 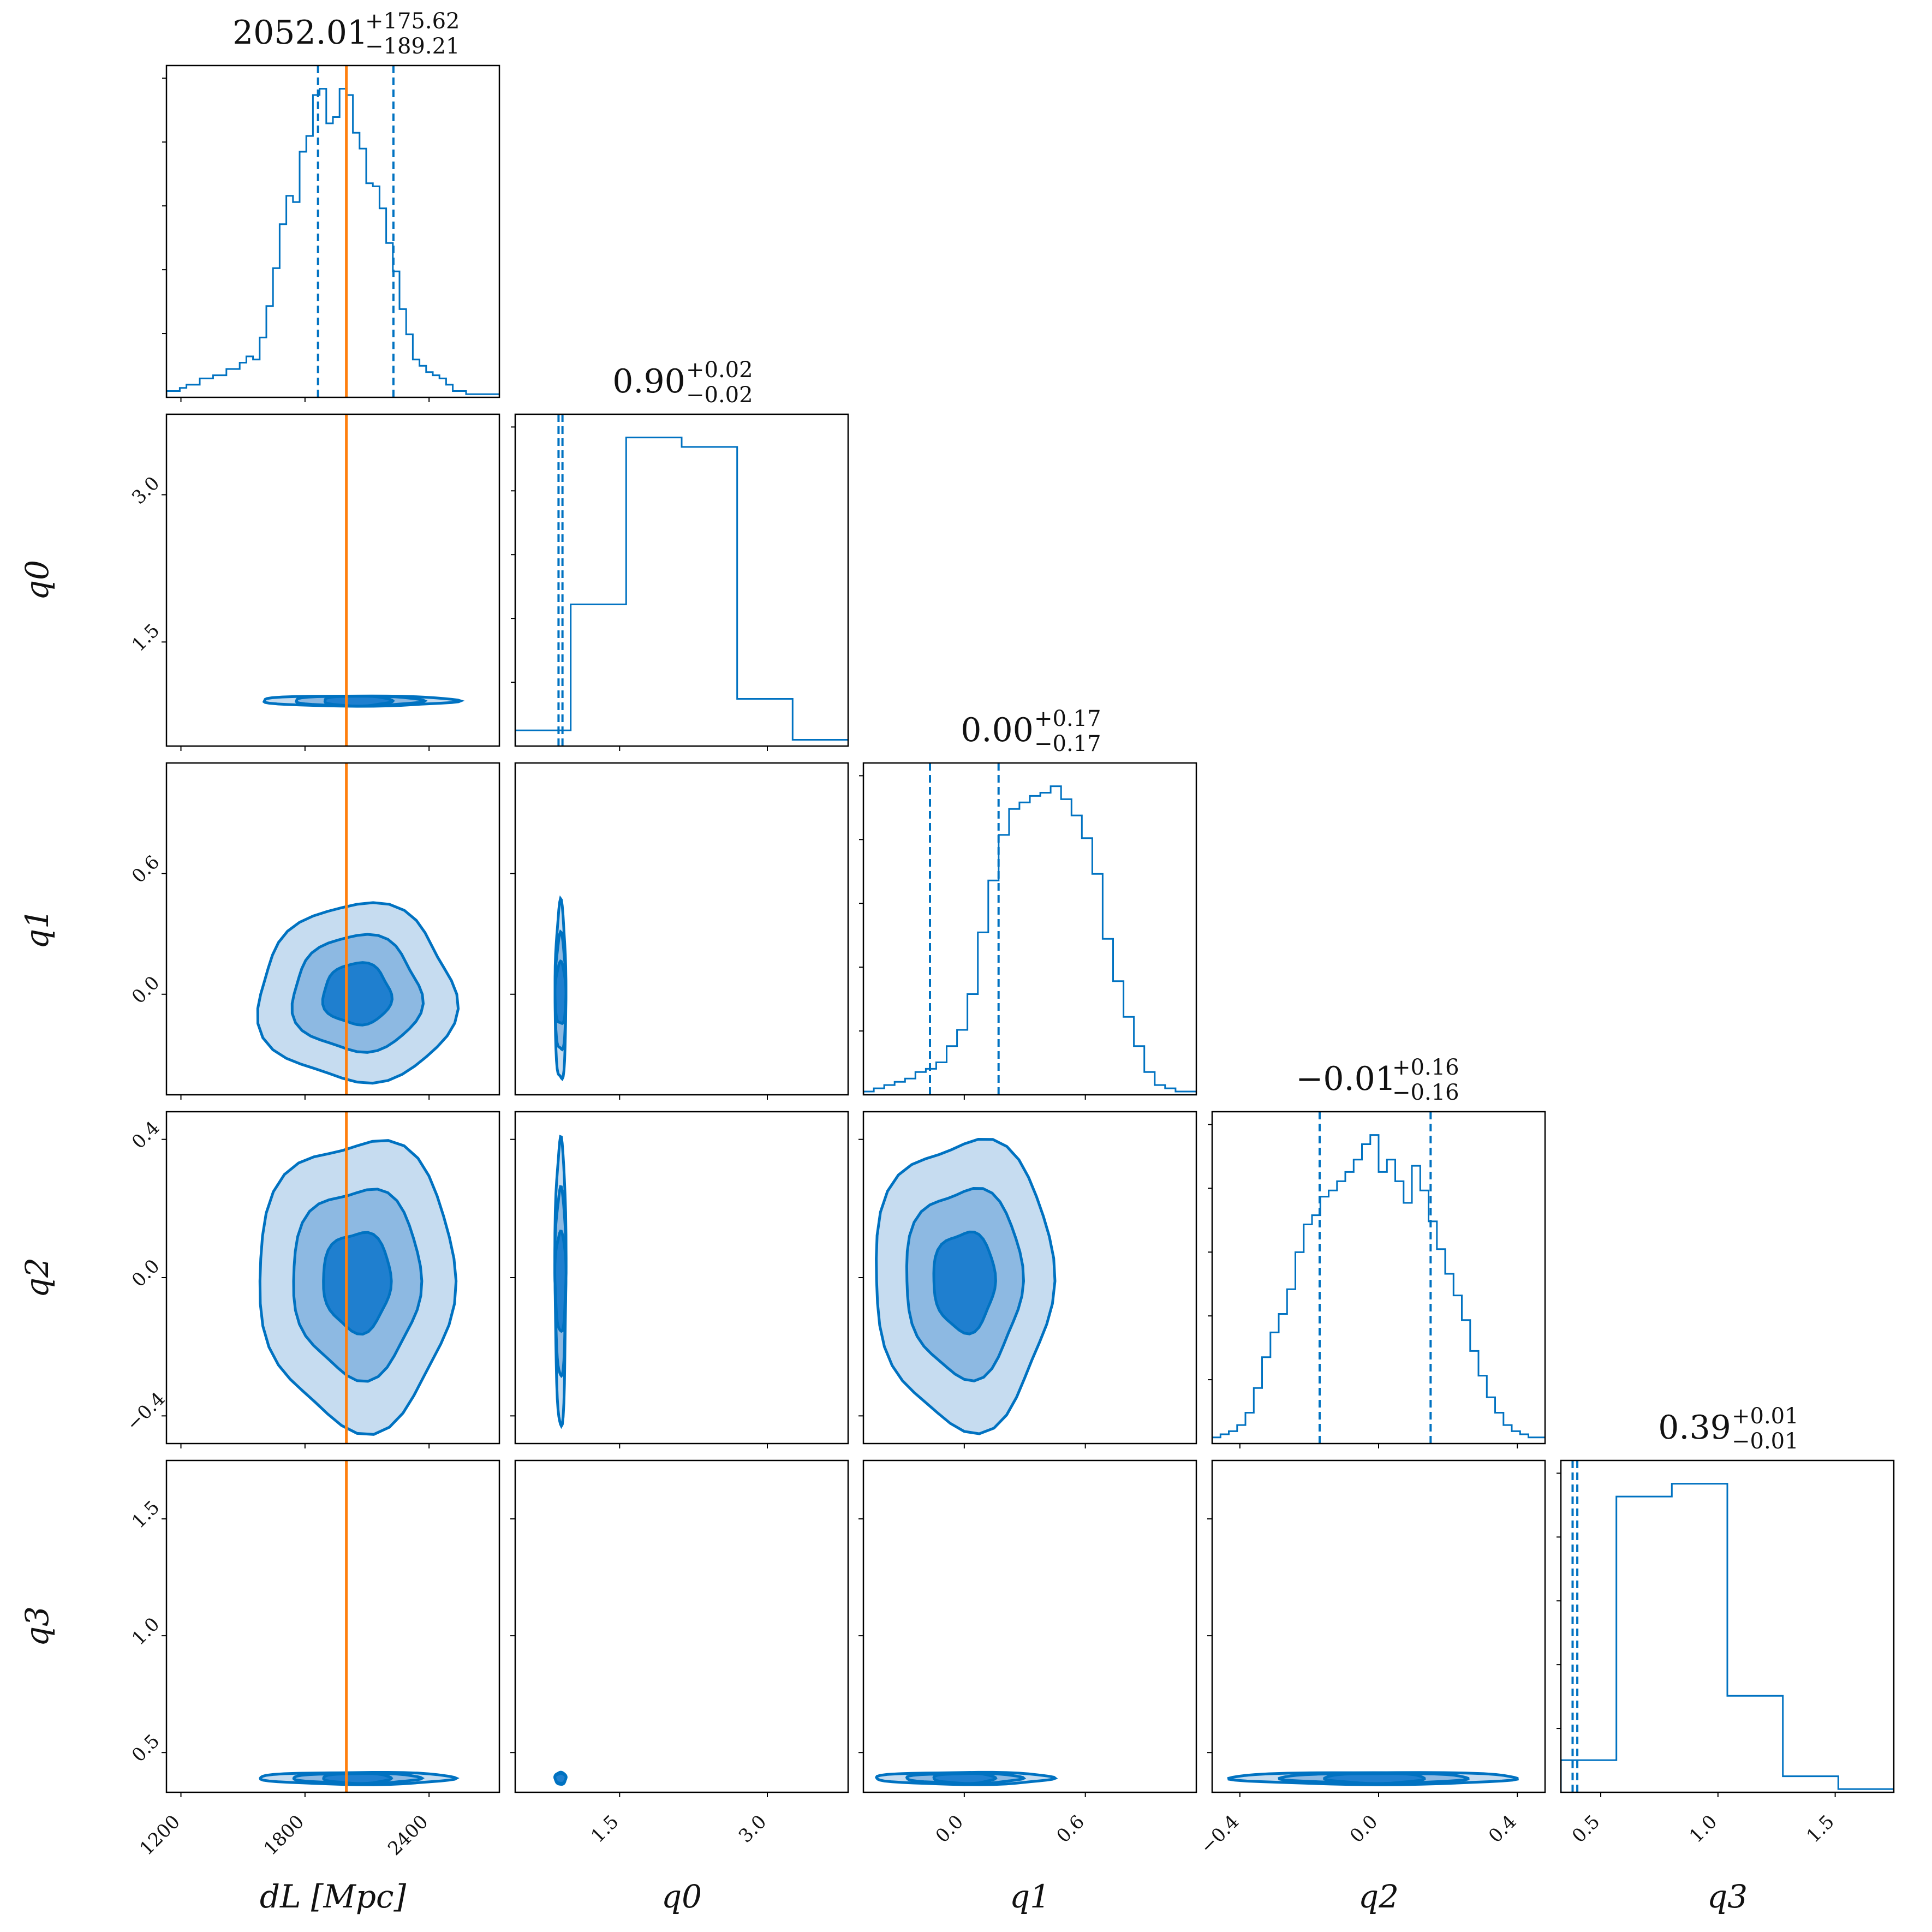 I want to click on y-tick-label: 1.0, so click(x=146, y=1631).